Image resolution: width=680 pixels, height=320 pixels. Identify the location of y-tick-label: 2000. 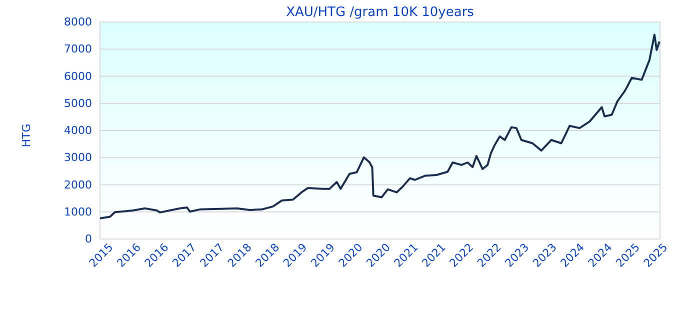
(78, 185).